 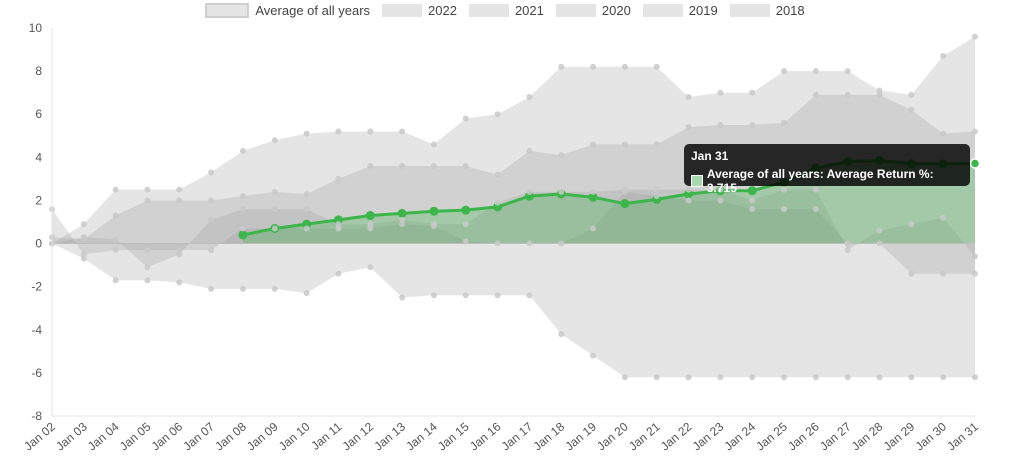 I want to click on legend-item-2020: 2020, so click(x=593, y=10).